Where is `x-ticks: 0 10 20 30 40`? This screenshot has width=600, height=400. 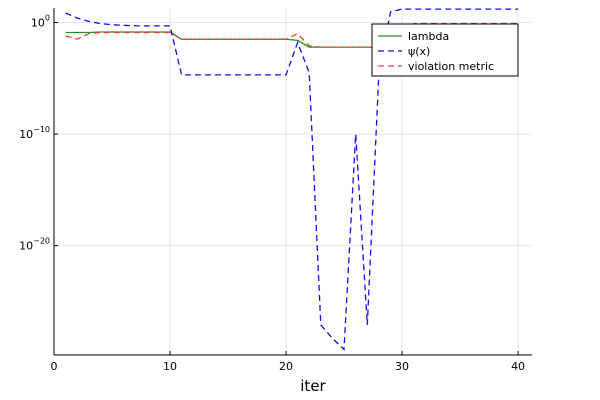
x-ticks: 0 10 20 30 40 is located at coordinates (288, 362).